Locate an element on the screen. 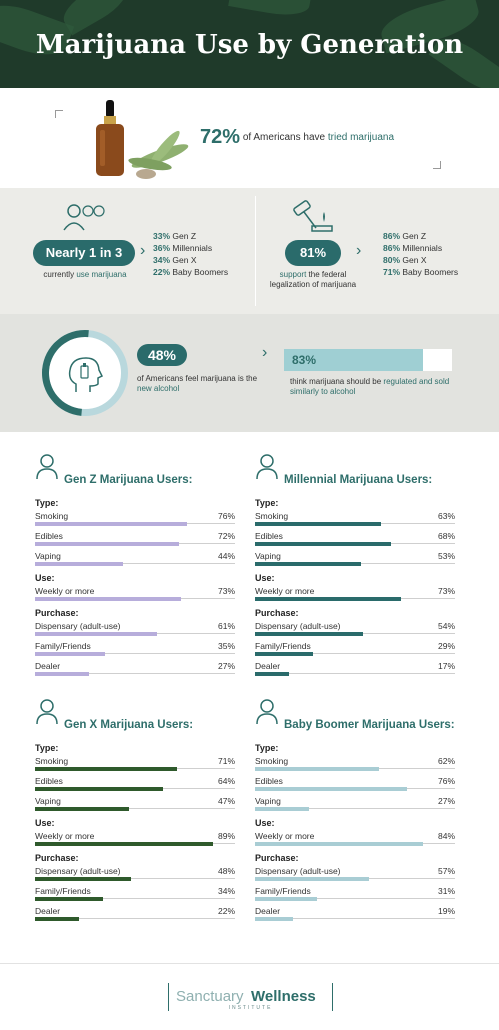  stat-row: Dealer 22% is located at coordinates (135, 916).